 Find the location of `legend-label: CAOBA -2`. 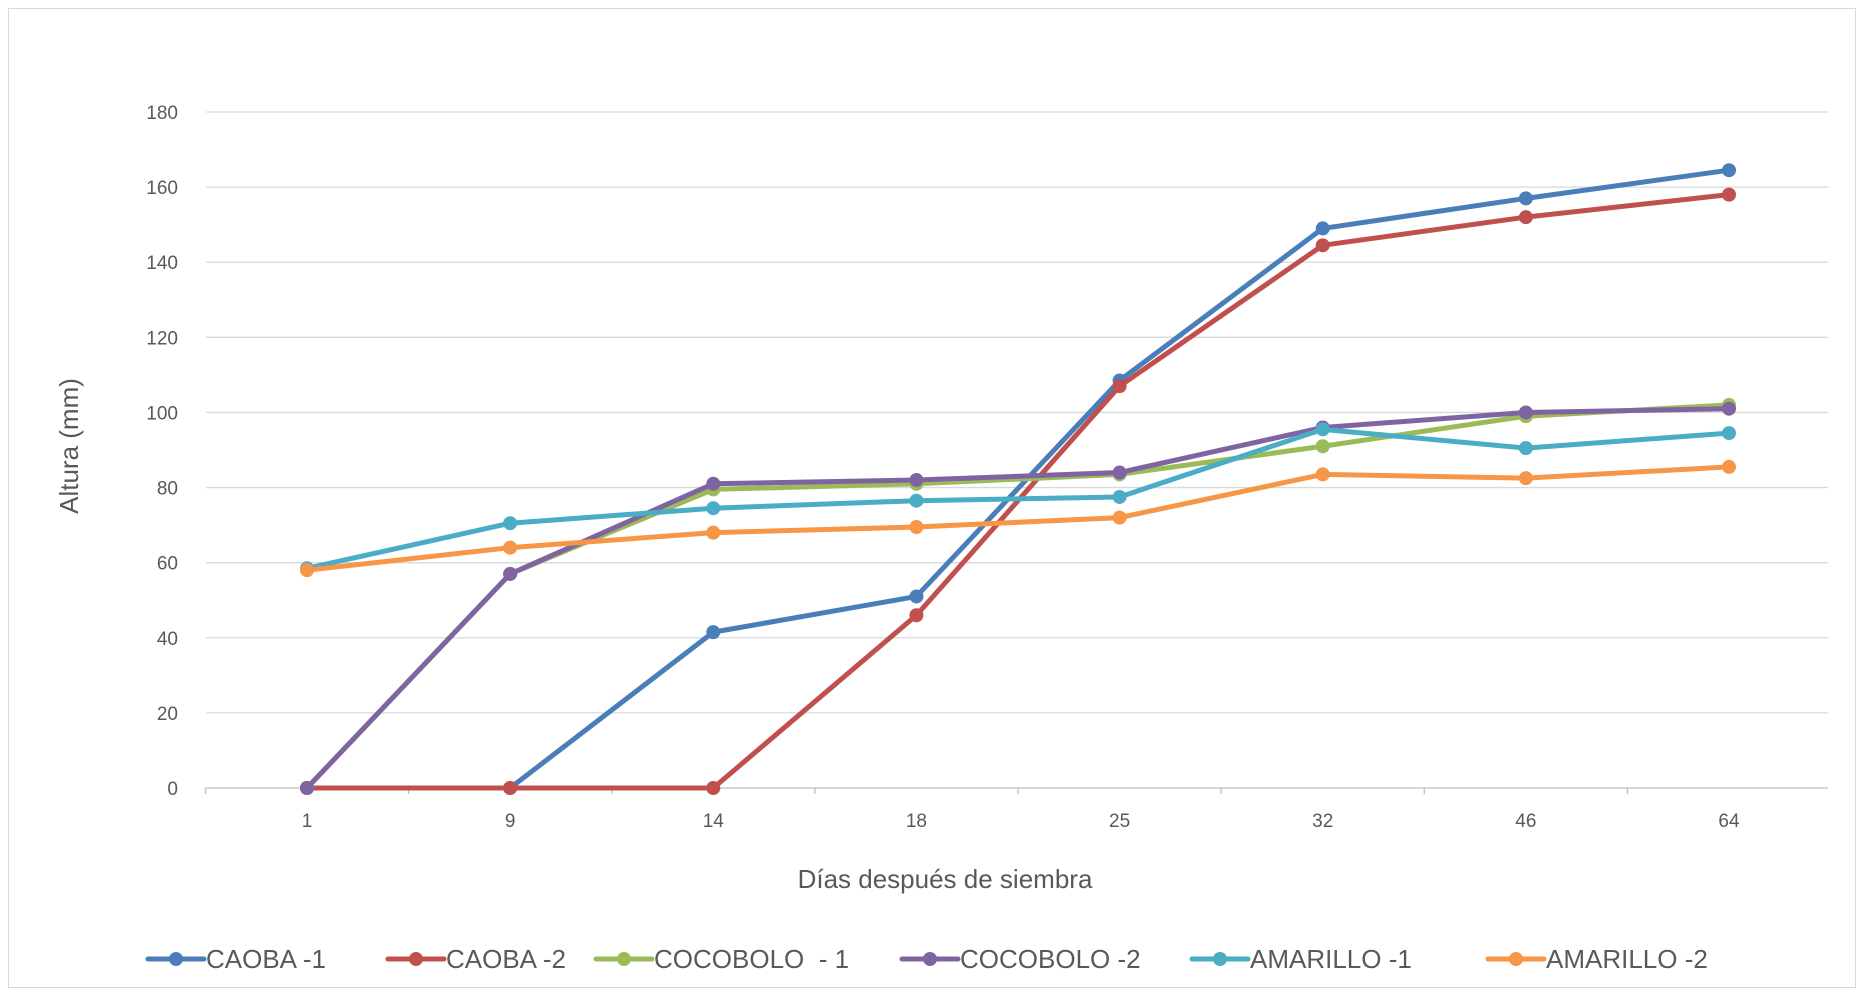

legend-label: CAOBA -2 is located at coordinates (506, 959).